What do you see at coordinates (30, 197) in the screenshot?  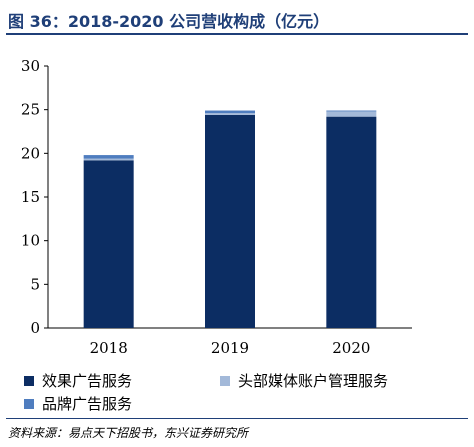 I see `y-tick-label: 15` at bounding box center [30, 197].